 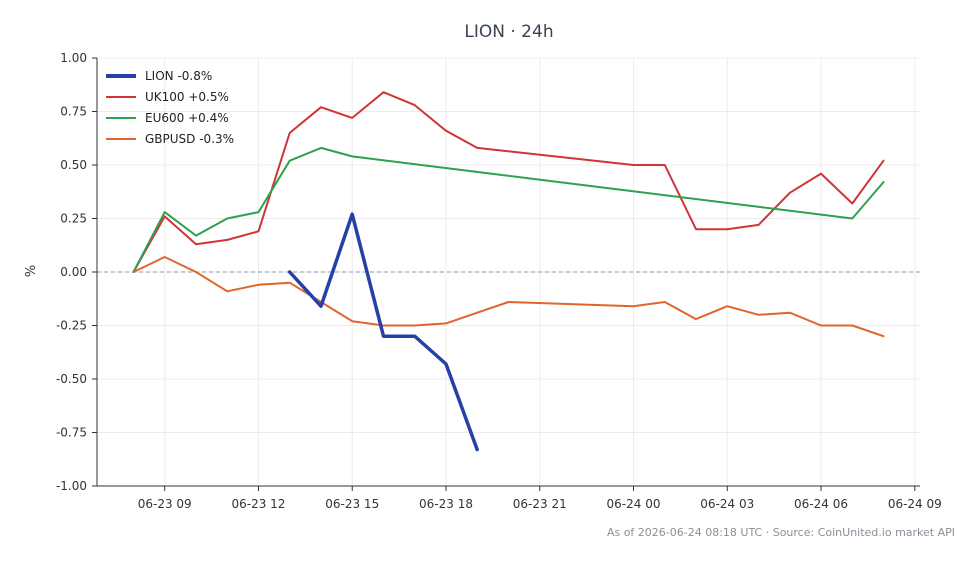 I want to click on y-tick-label: 0.00, so click(x=73, y=272).